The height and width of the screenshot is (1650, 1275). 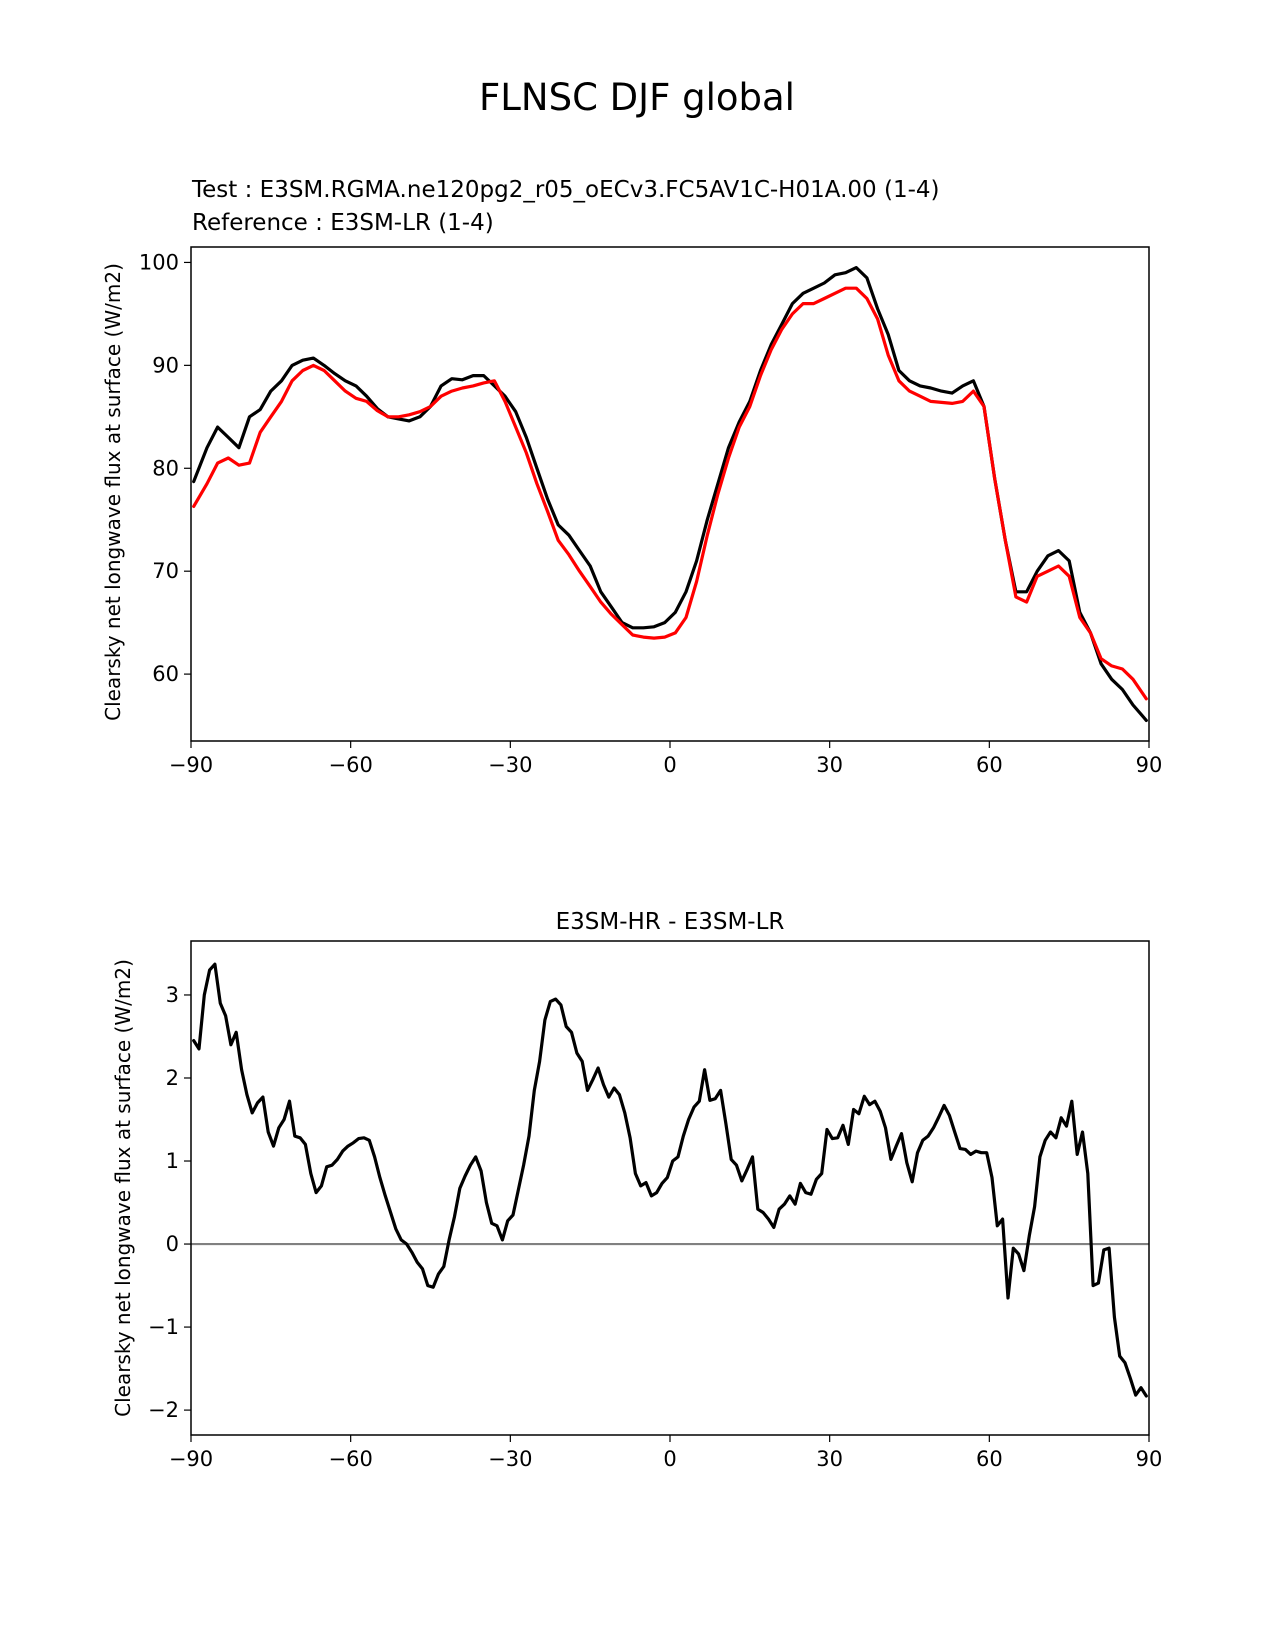 What do you see at coordinates (669, 765) in the screenshot?
I see `top-x-tick-label: 0` at bounding box center [669, 765].